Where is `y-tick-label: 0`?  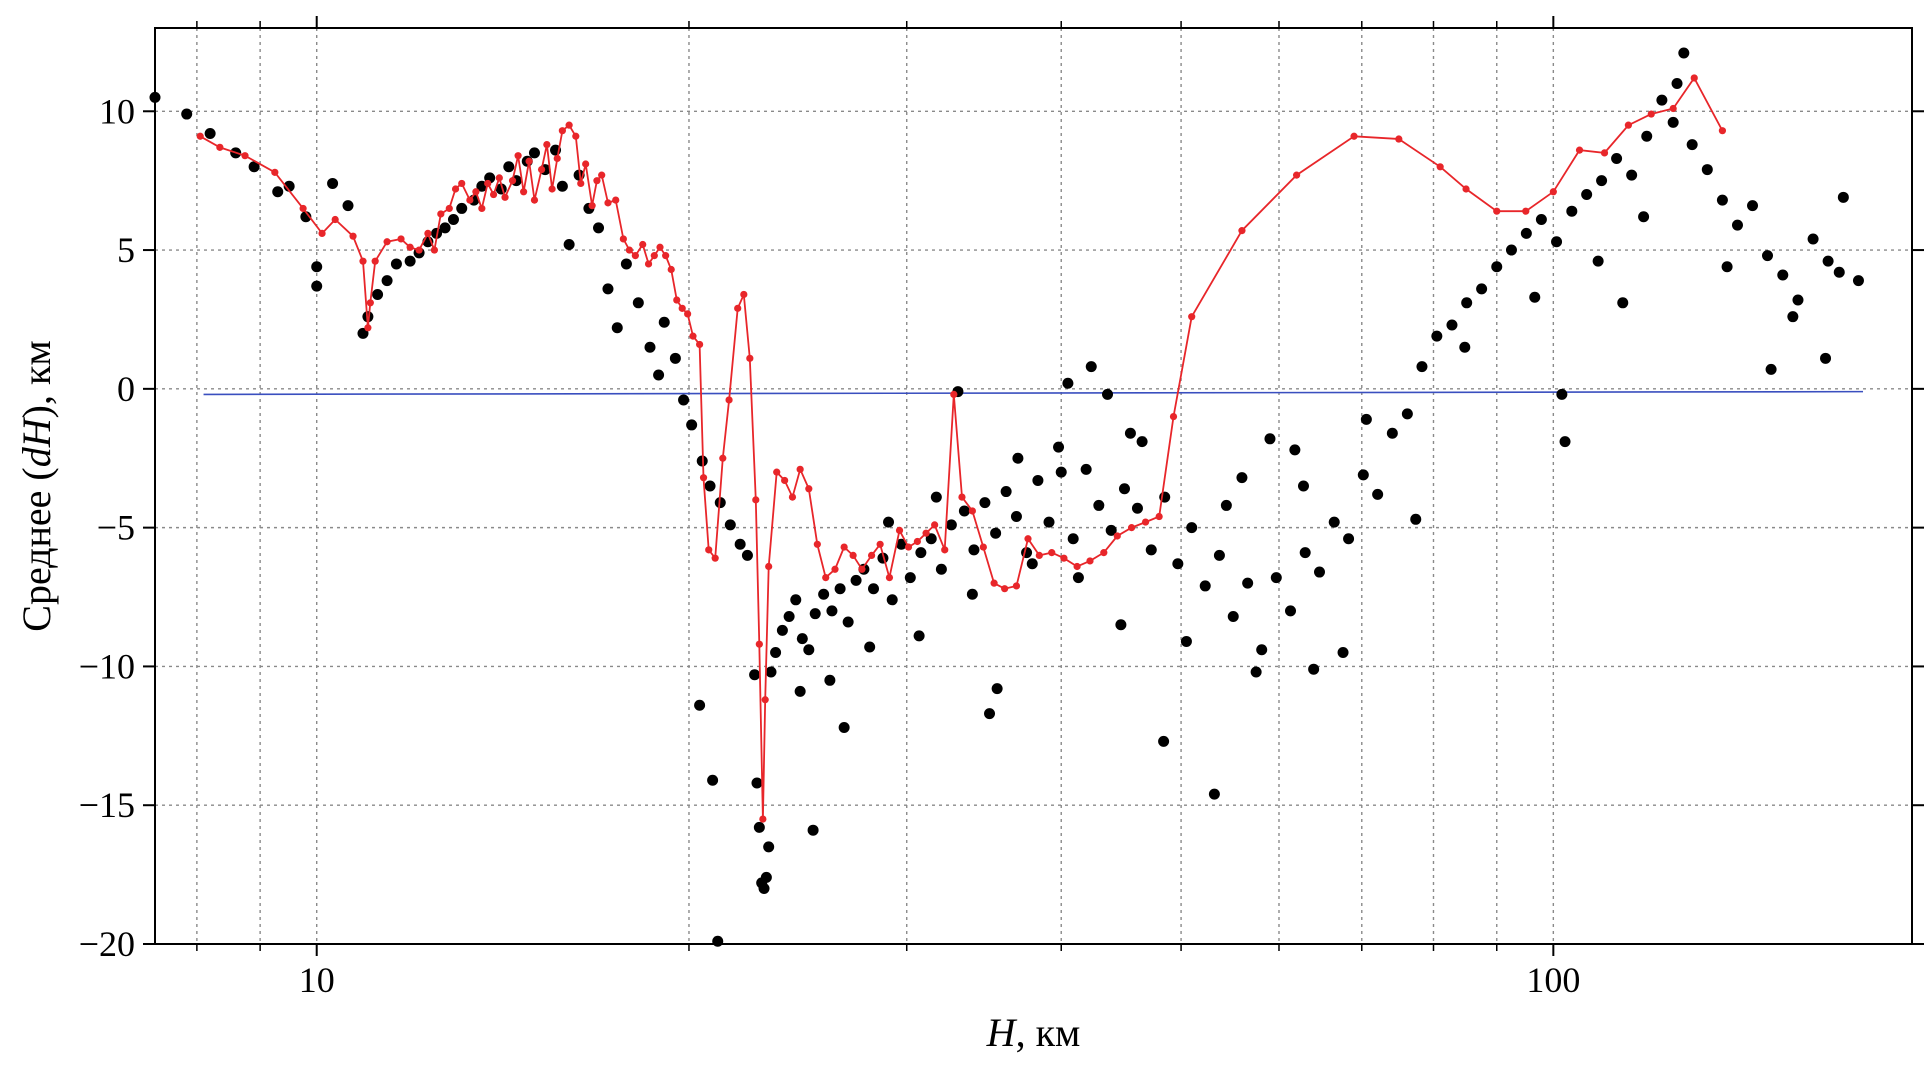 y-tick-label: 0 is located at coordinates (126, 389).